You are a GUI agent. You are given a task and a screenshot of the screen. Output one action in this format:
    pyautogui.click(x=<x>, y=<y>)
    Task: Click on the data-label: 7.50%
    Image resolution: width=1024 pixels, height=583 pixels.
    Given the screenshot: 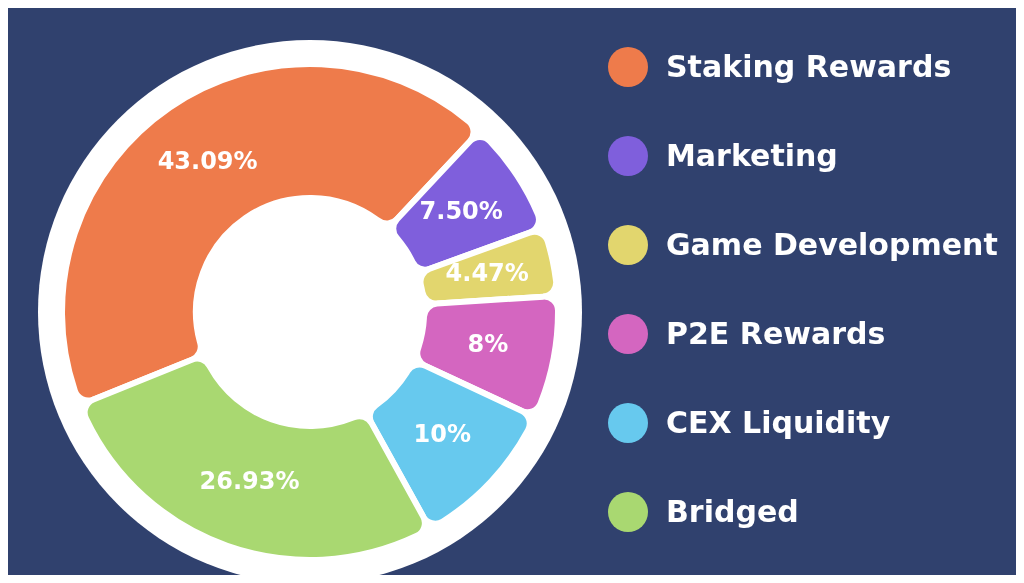 What is the action you would take?
    pyautogui.click(x=461, y=210)
    